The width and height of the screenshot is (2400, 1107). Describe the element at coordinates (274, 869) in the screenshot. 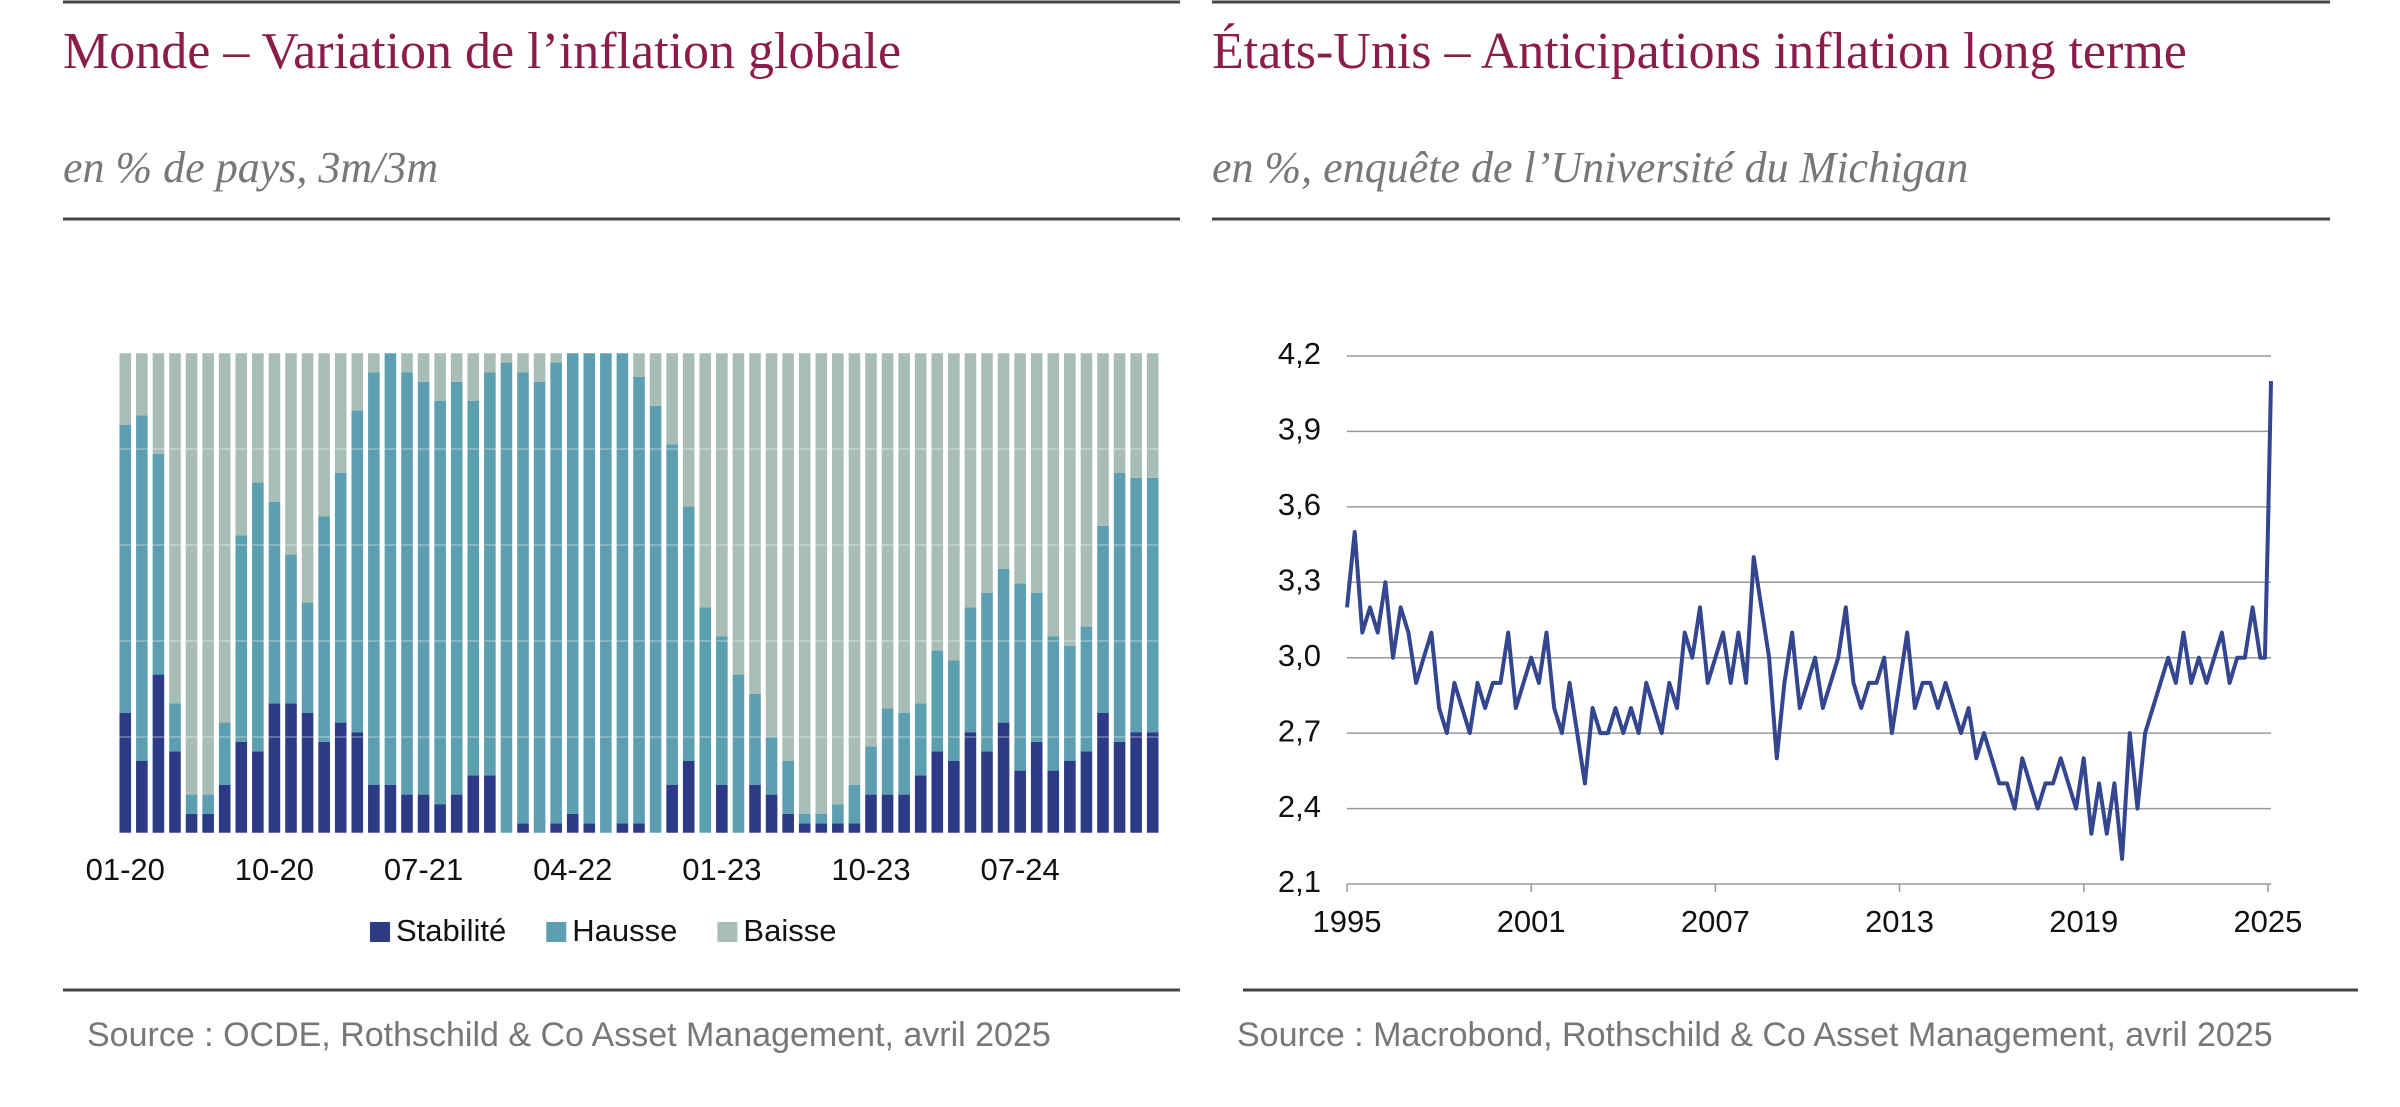

I see `x-tick-label: 10-20` at that location.